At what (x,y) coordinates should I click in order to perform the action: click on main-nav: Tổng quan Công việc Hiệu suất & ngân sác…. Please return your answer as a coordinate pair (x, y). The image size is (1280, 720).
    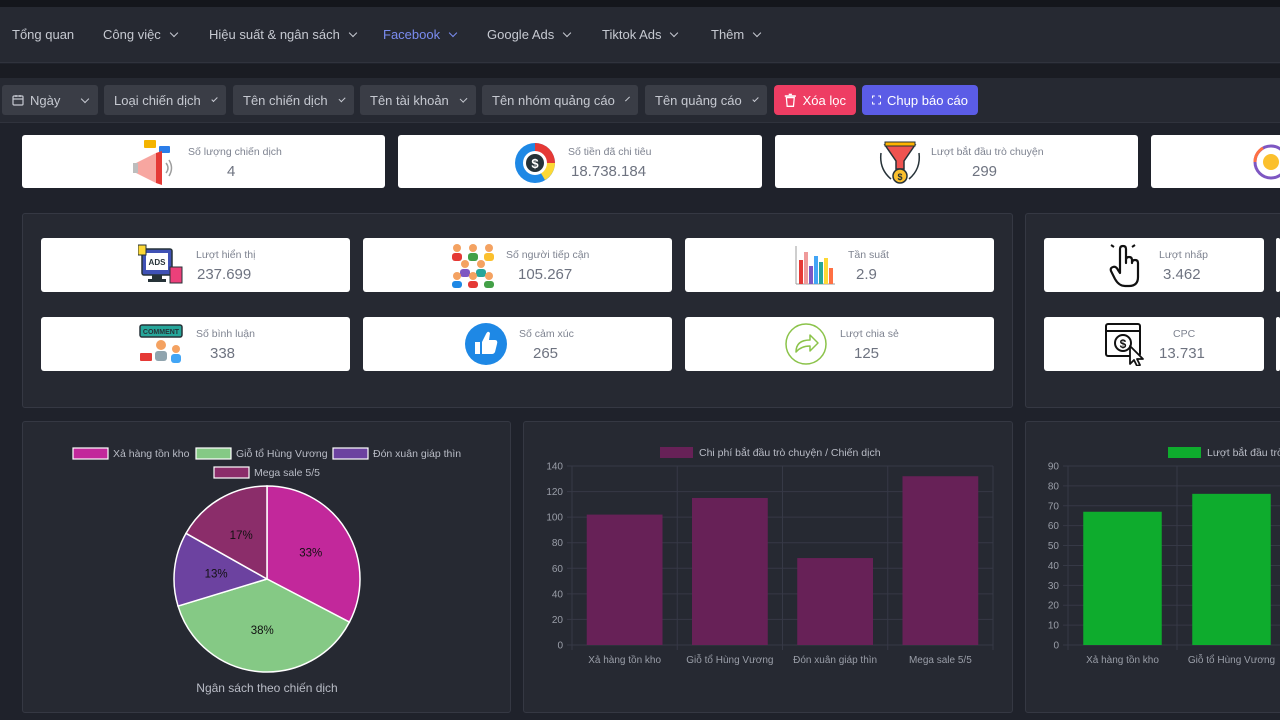
    Looking at the image, I should click on (640, 35).